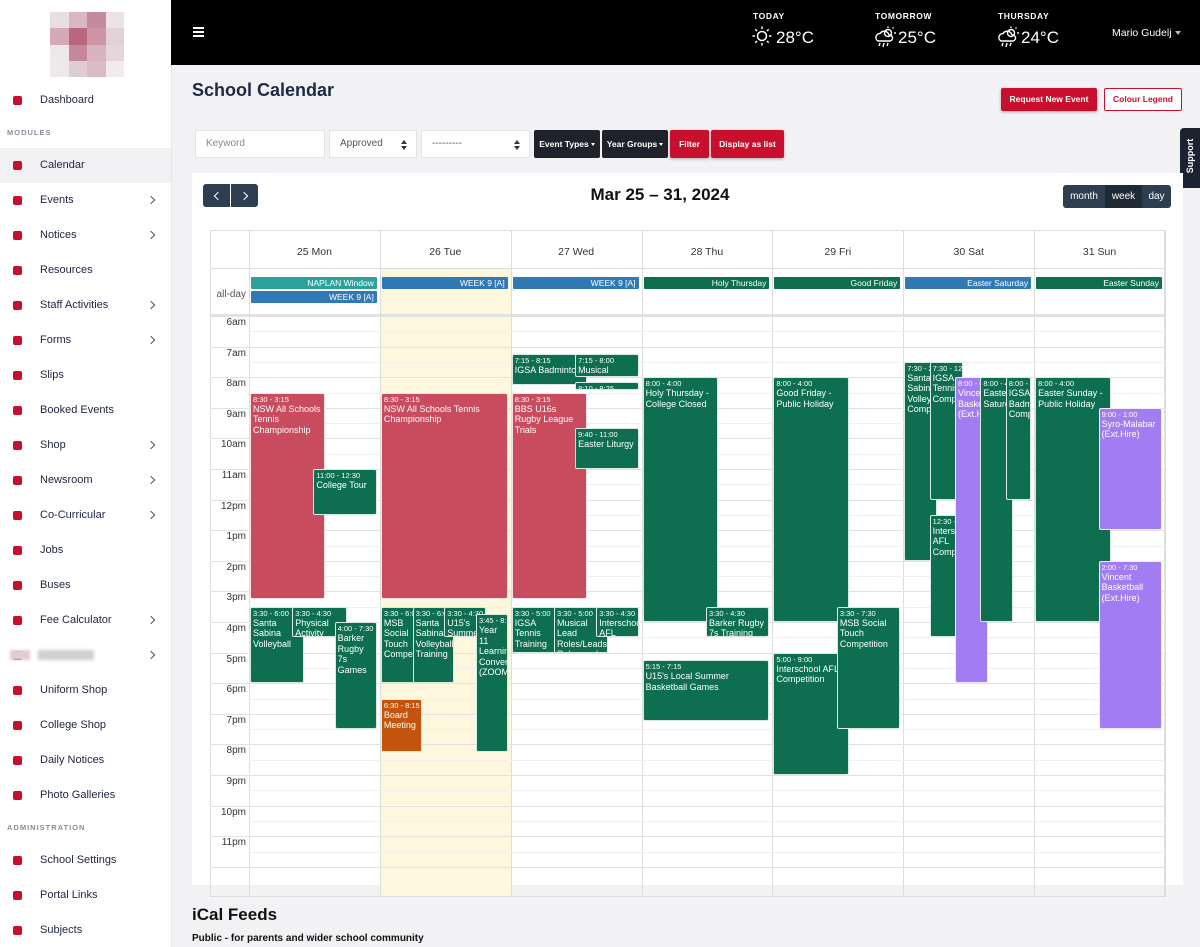 Image resolution: width=1200 pixels, height=947 pixels. I want to click on menu-item: Newsroom, so click(85, 480).